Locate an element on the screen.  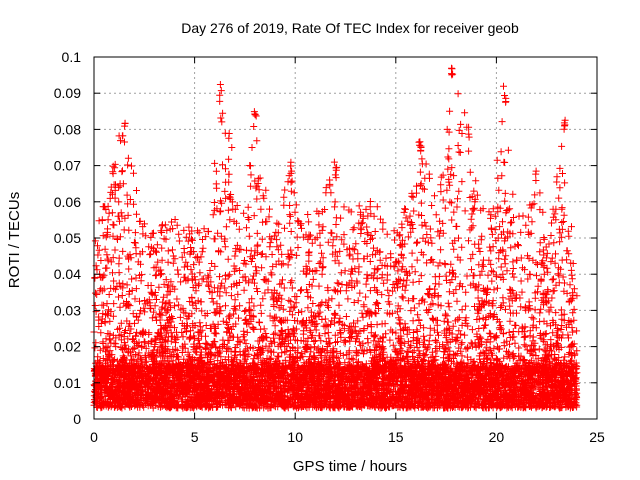
y-tick-label: 0.09 is located at coordinates (67, 93).